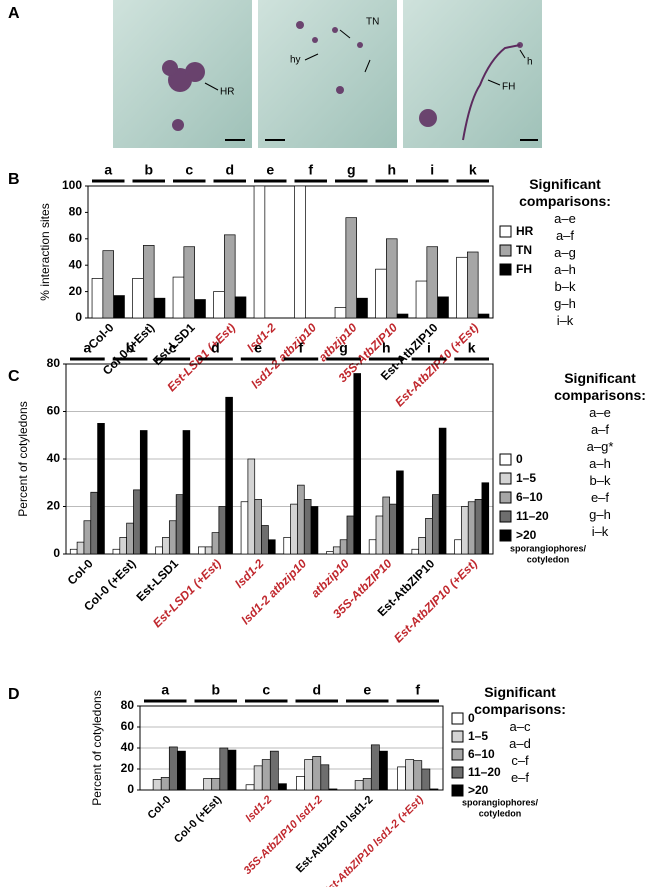 The height and width of the screenshot is (887, 663). What do you see at coordinates (229, 170) in the screenshot?
I see `group-label: d` at bounding box center [229, 170].